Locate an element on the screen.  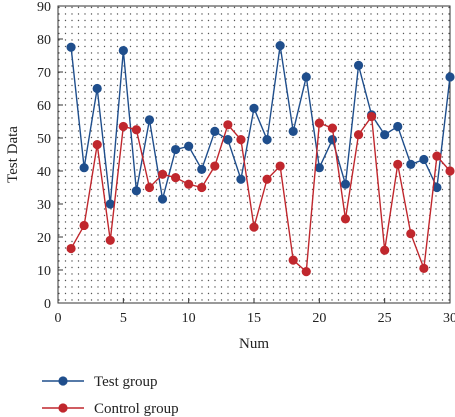
y-tick-label: 40 is located at coordinates (44, 172).